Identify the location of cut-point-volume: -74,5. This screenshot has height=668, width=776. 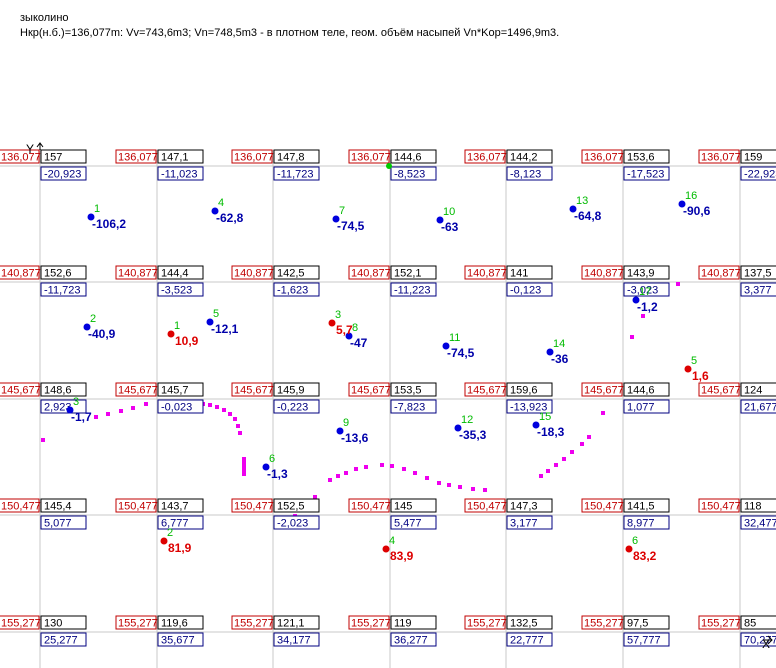
(461, 353).